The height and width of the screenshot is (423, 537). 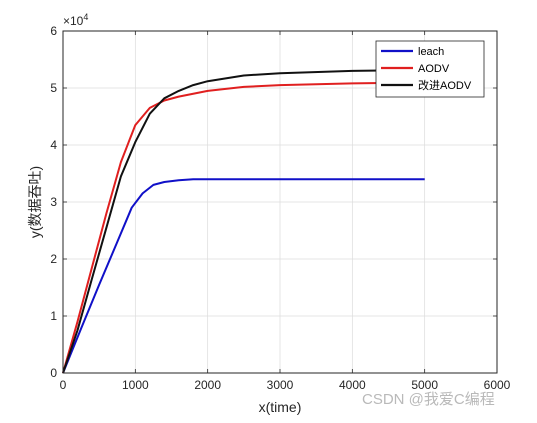 I want to click on x-tick-label: 1000, so click(x=135, y=385).